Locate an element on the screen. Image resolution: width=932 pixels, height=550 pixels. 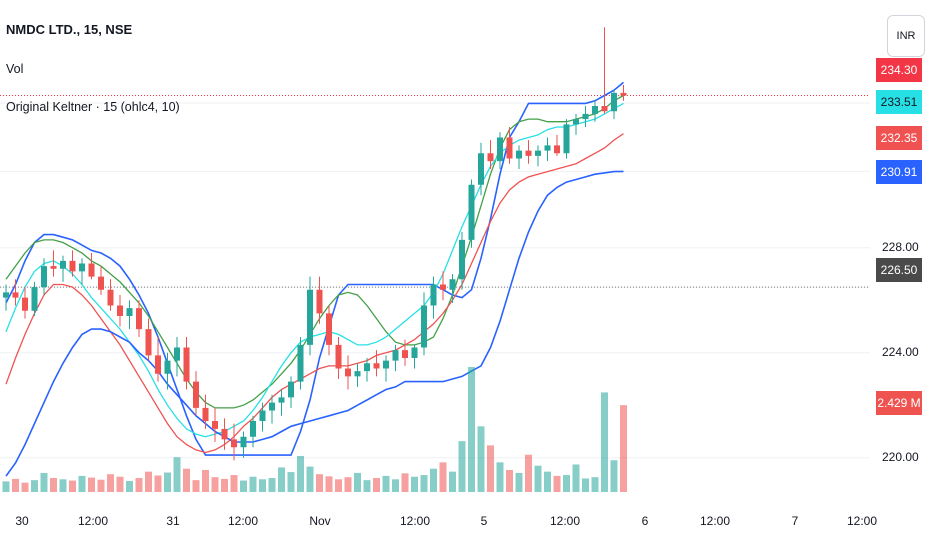
price-tag: 230.91 is located at coordinates (899, 172).